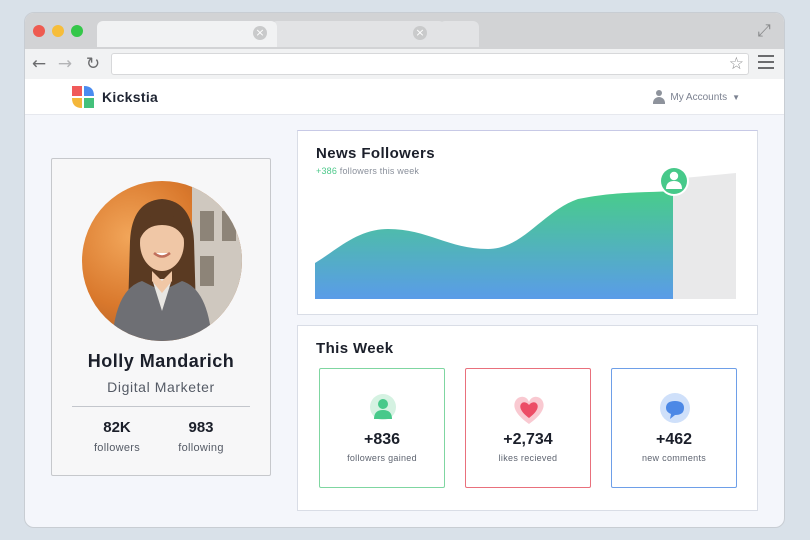  I want to click on followers-stat: 82K followers, so click(117, 436).